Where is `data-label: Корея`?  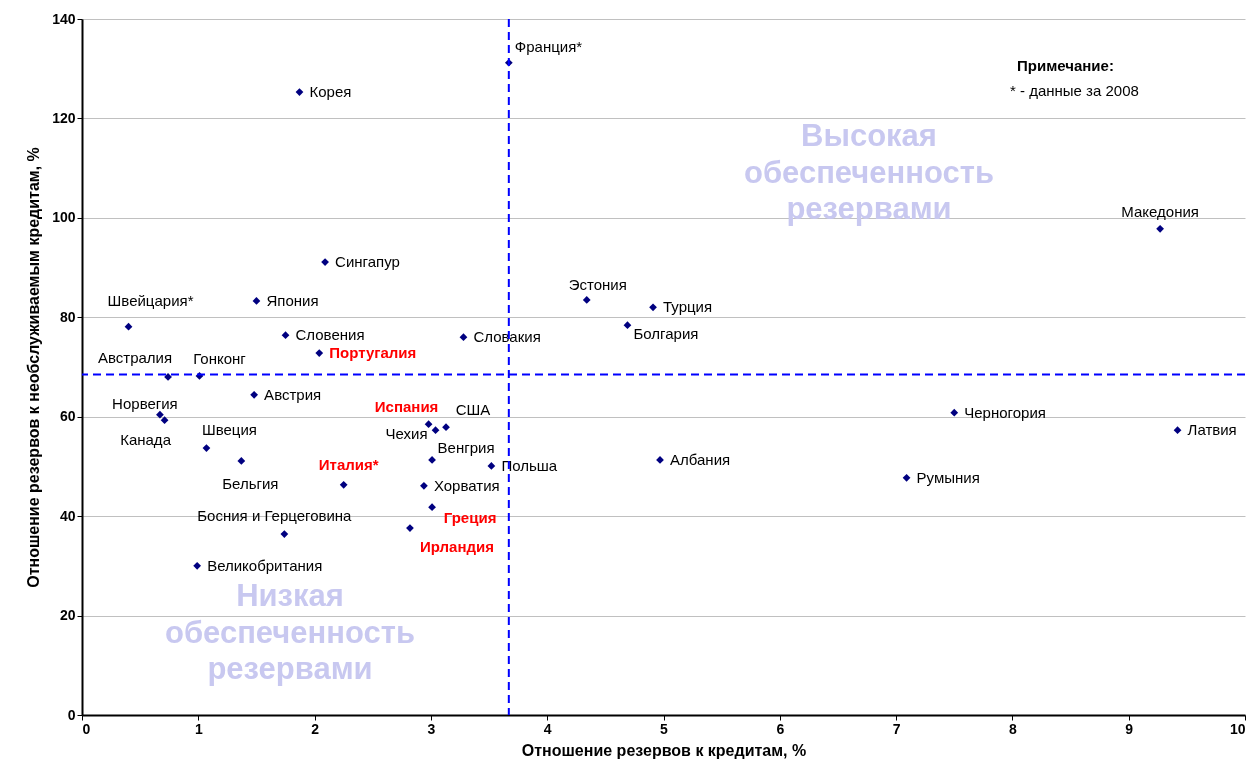
data-label: Корея is located at coordinates (330, 92).